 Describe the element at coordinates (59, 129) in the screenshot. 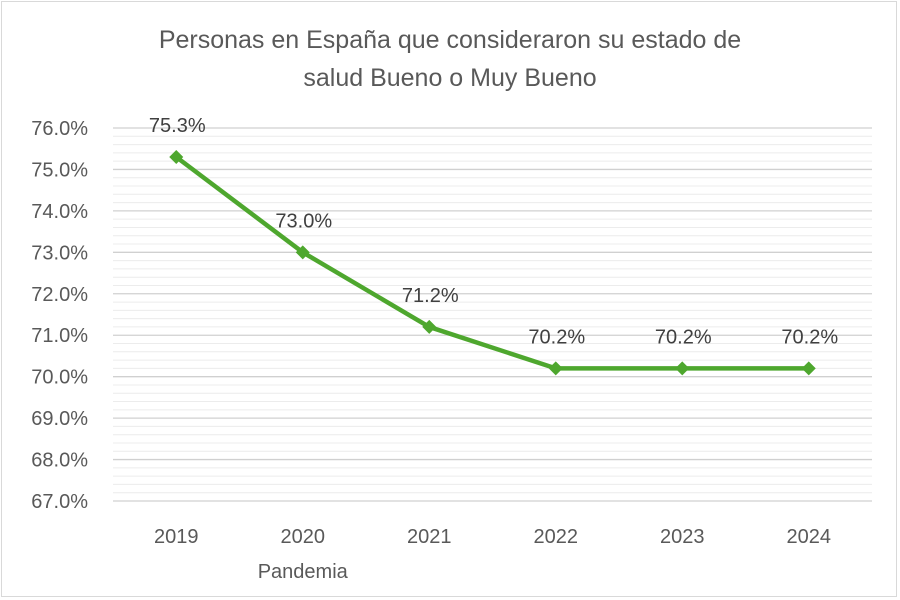

I see `y-tick-label: 76.0%` at that location.